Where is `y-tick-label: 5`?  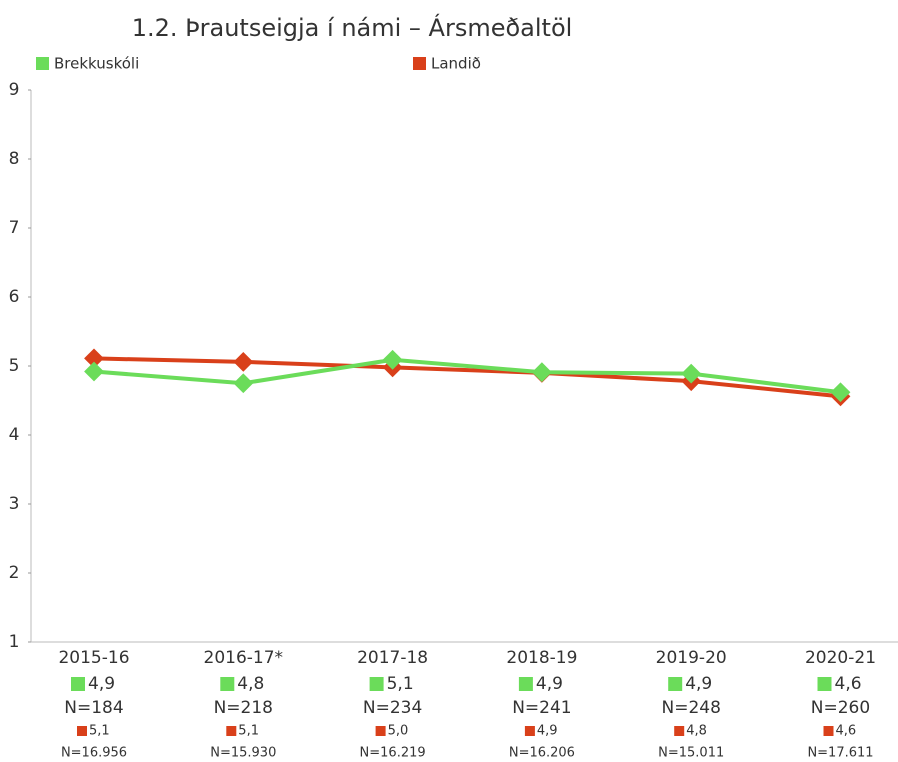 y-tick-label: 5 is located at coordinates (14, 366).